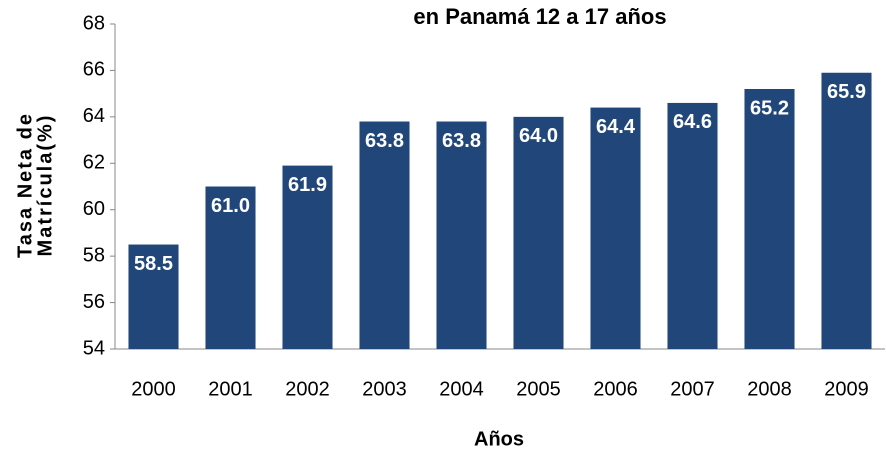 This screenshot has width=886, height=456. Describe the element at coordinates (846, 389) in the screenshot. I see `x-tick-label: 2009` at that location.